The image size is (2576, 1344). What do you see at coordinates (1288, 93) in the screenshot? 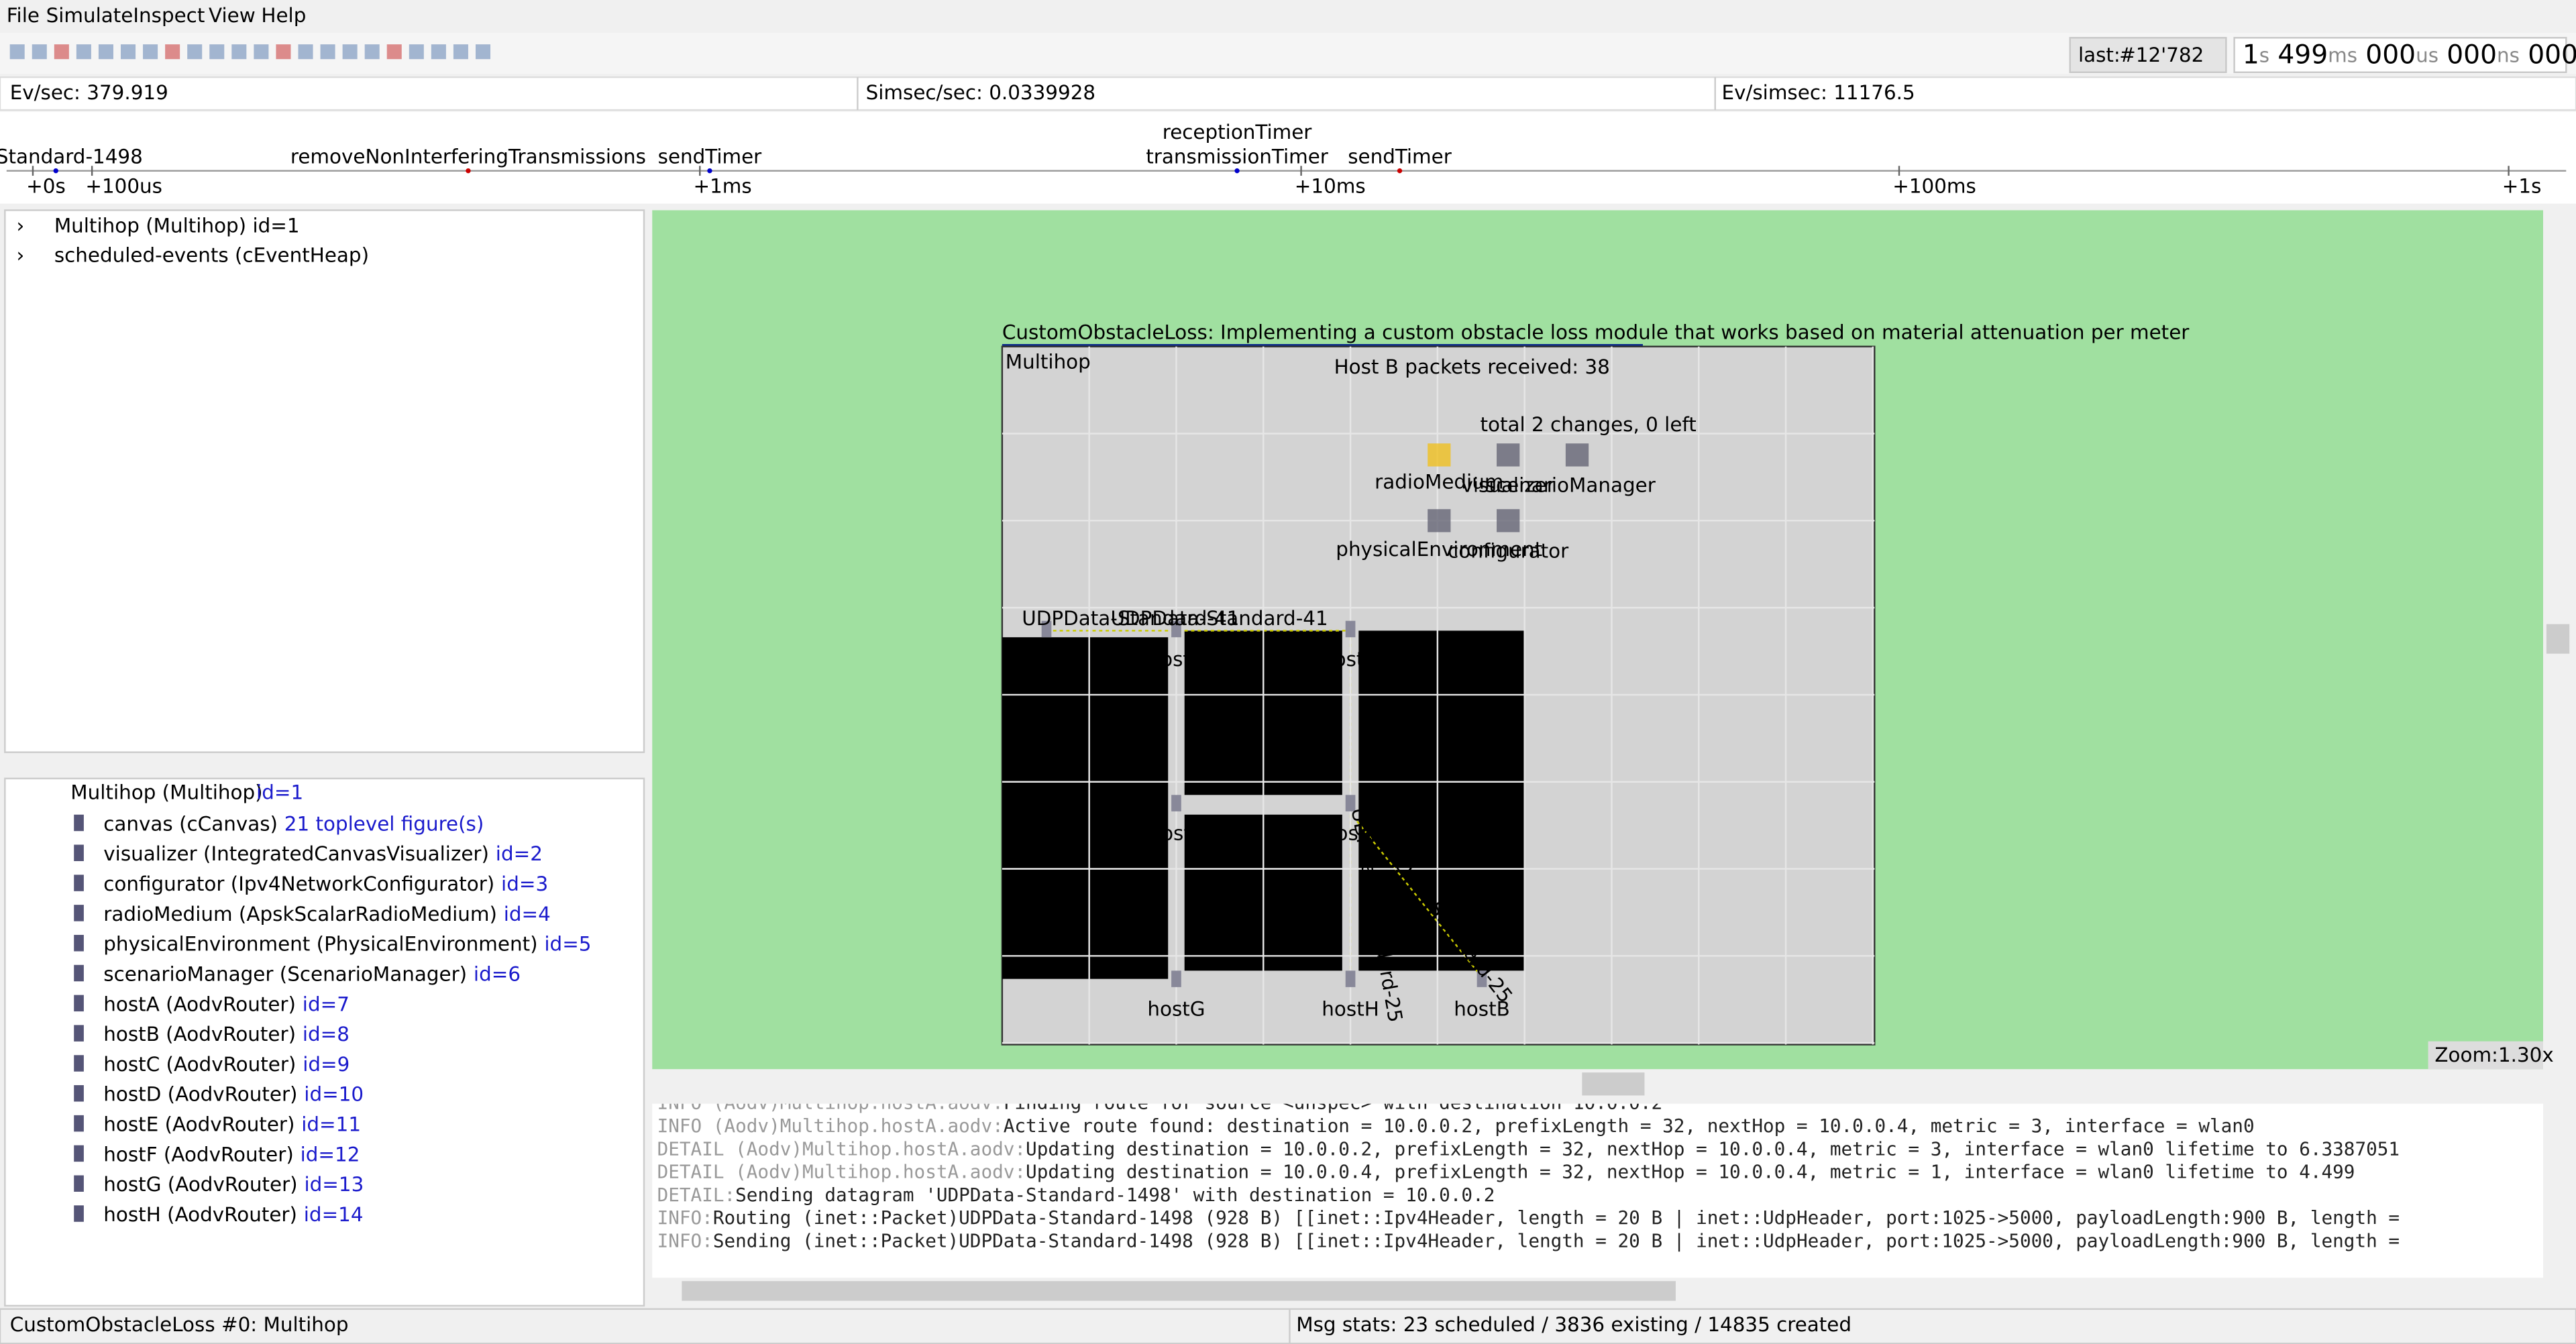
I see `stats-bar` at bounding box center [1288, 93].